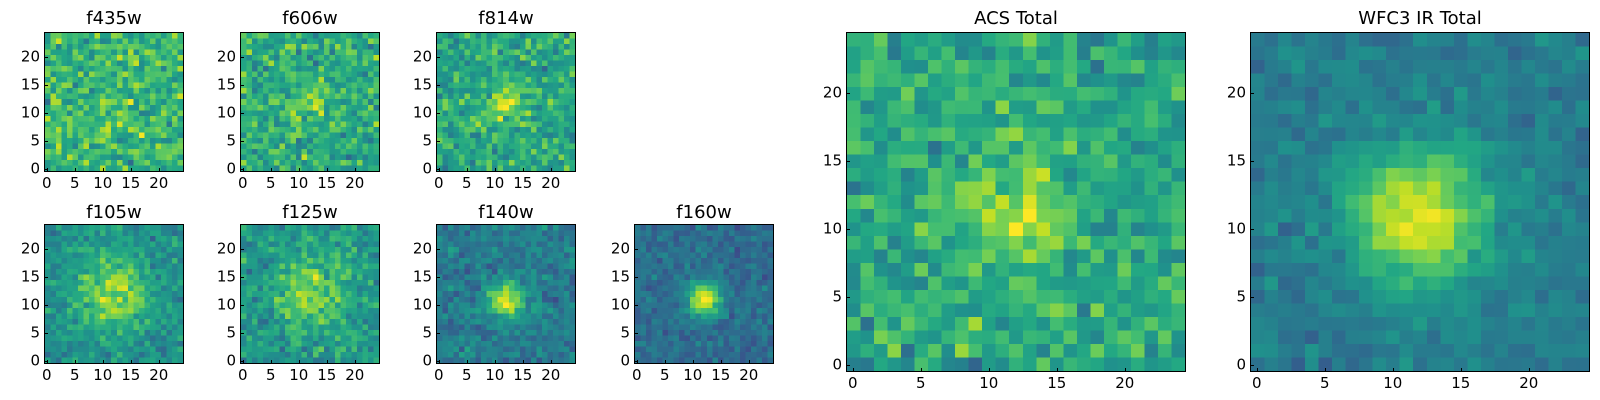 The width and height of the screenshot is (1600, 400). I want to click on panel-title: f814w, so click(506, 18).